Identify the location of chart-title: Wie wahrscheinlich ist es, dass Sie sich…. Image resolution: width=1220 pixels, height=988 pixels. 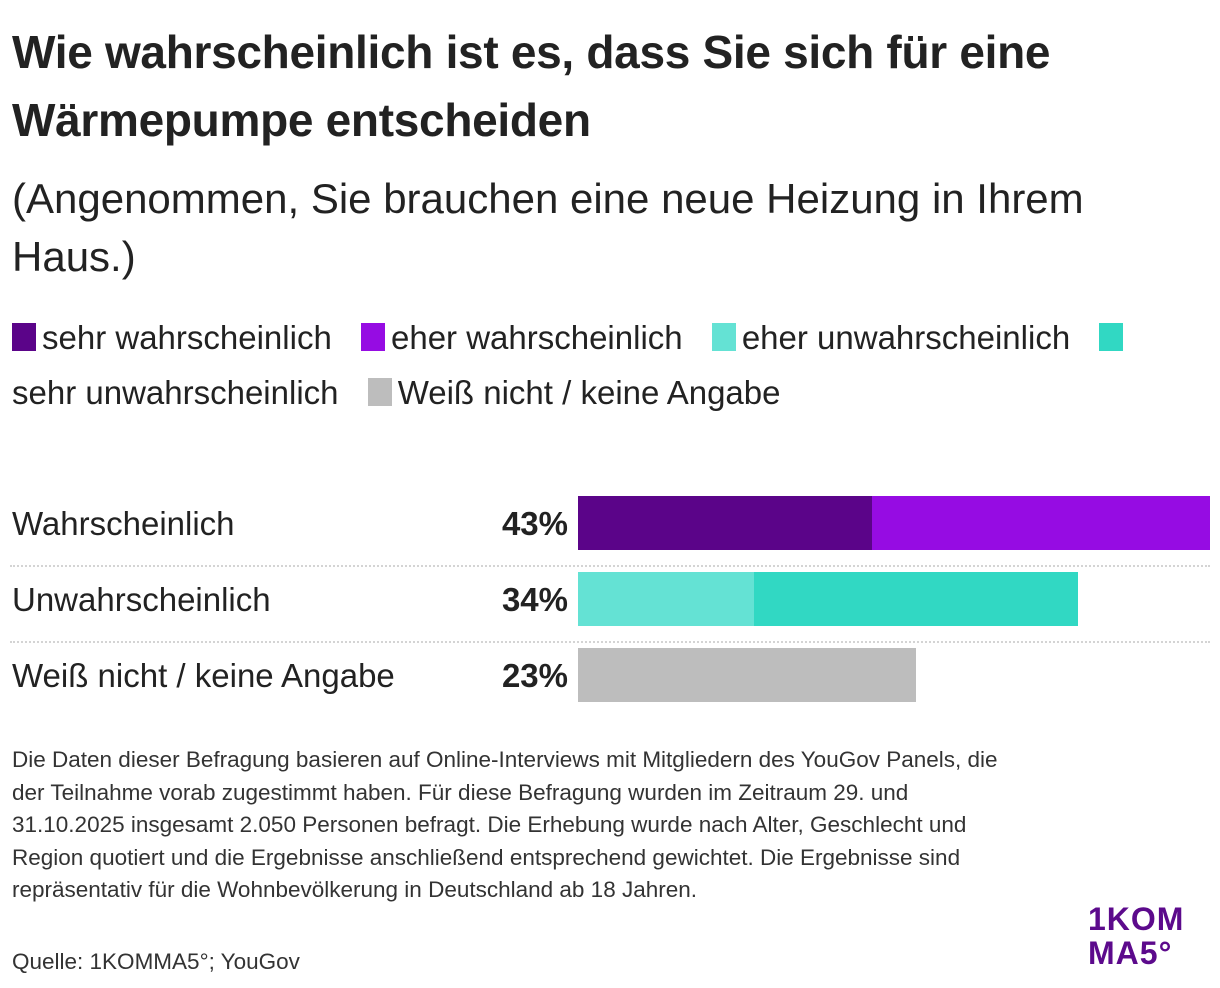
(531, 86).